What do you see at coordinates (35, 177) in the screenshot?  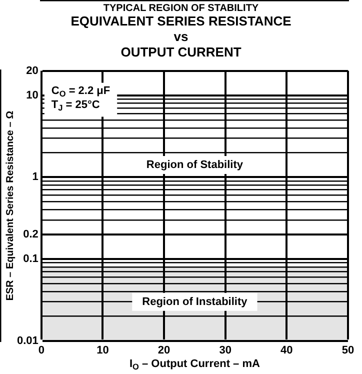 I see `y-tick-label: 1` at bounding box center [35, 177].